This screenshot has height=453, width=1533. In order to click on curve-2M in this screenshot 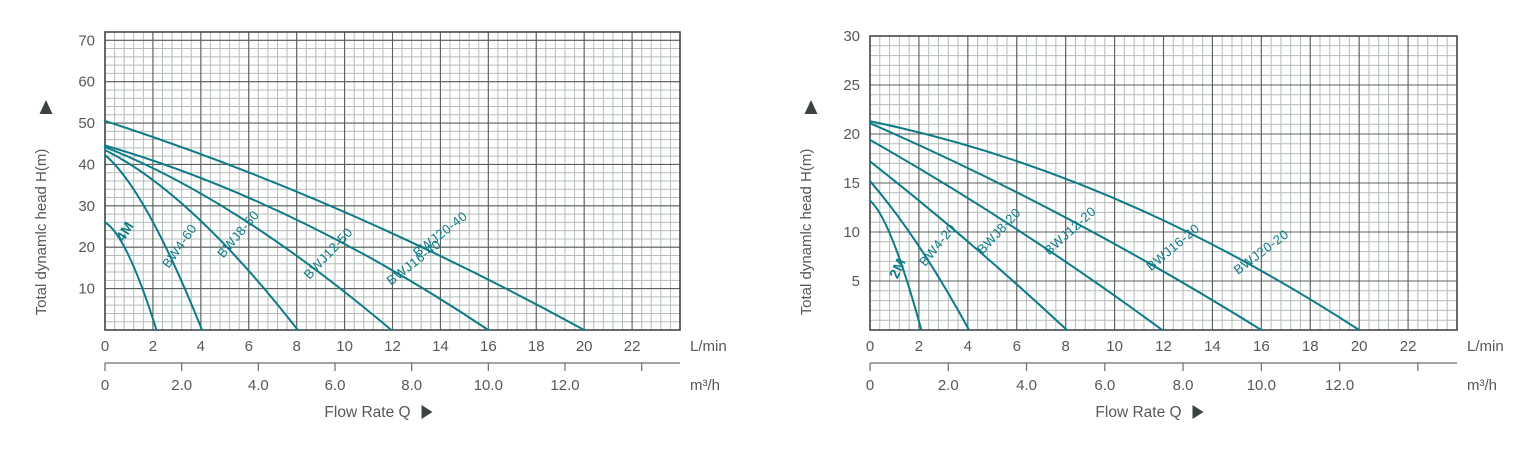, I will do `click(896, 265)`.